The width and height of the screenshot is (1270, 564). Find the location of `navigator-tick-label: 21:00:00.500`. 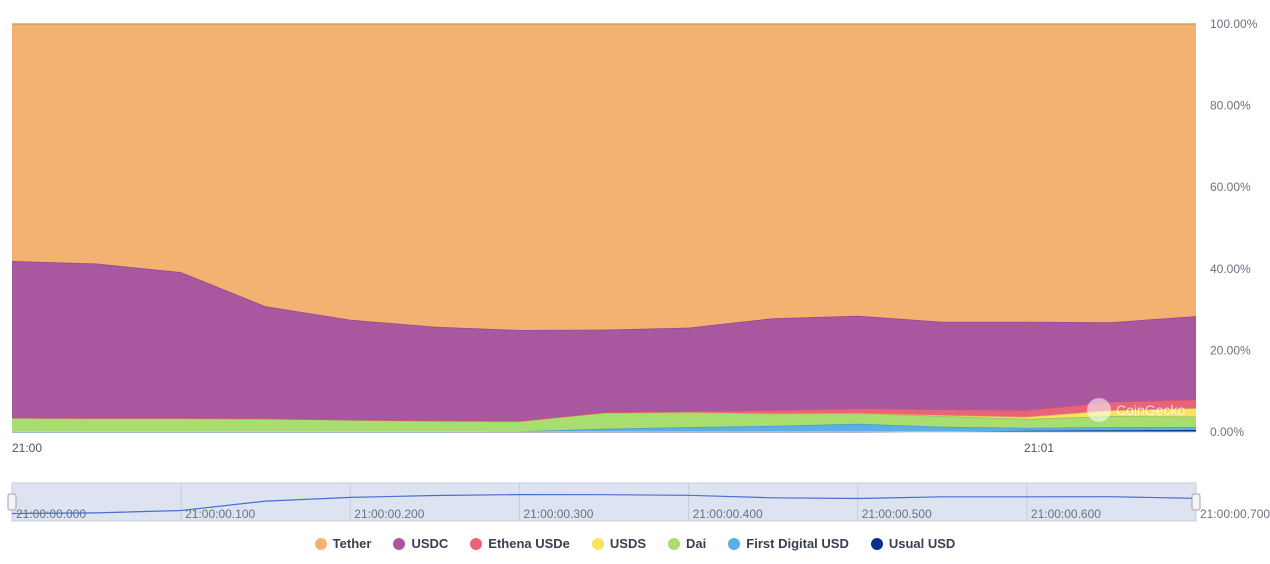

navigator-tick-label: 21:00:00.500 is located at coordinates (897, 514).